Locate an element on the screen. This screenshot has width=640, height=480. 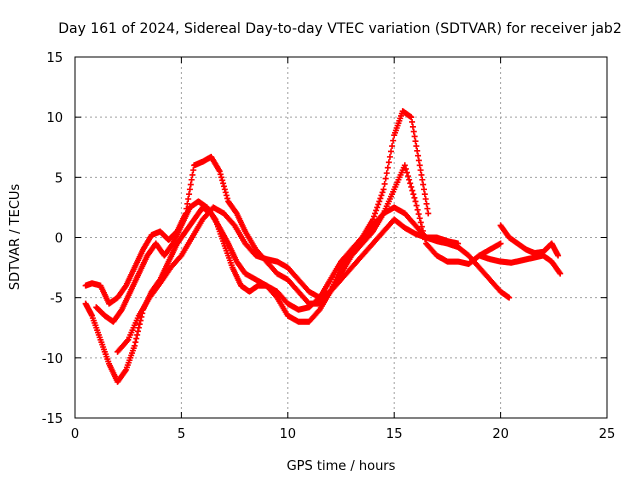
x-axis-label: GPS time / hours is located at coordinates (341, 466).